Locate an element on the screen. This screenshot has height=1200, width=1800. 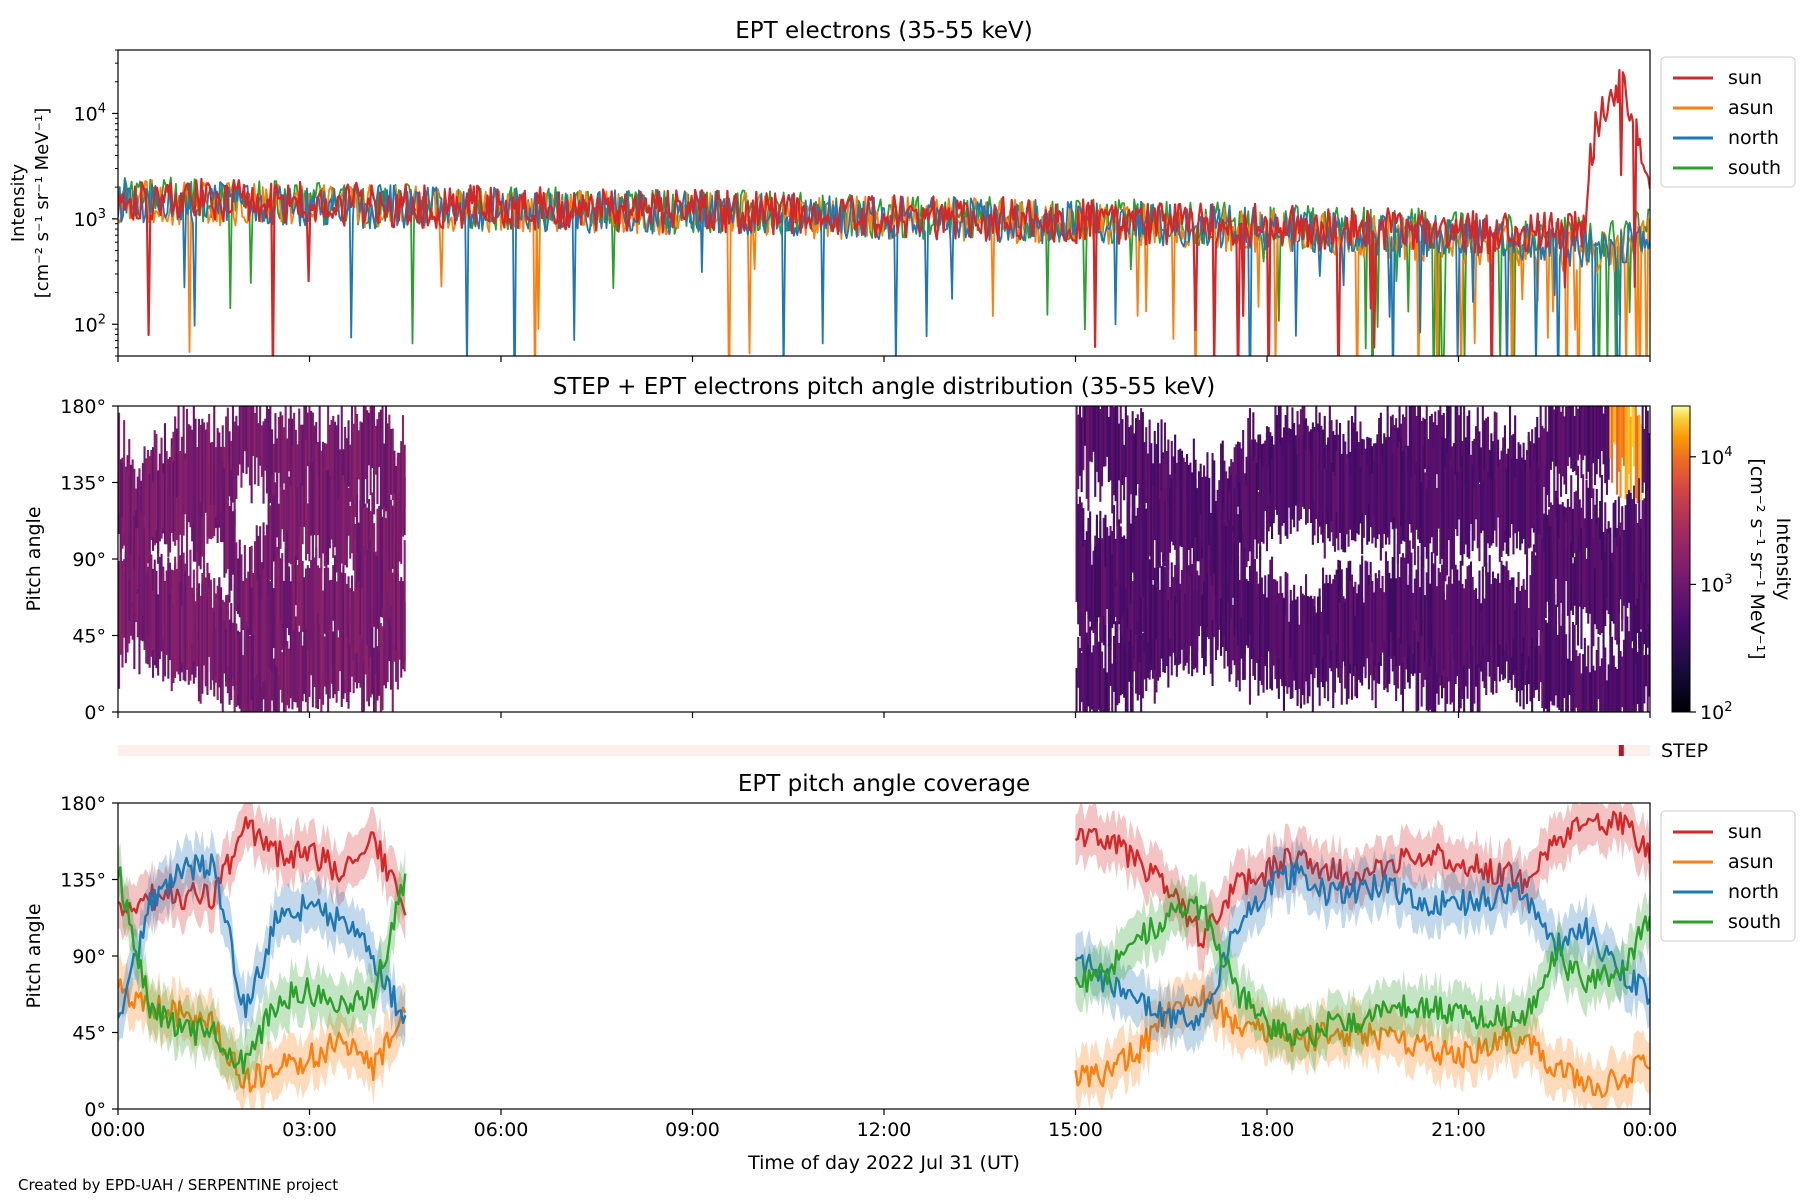
colorbar-tick-label: 103 is located at coordinates (1716, 584).